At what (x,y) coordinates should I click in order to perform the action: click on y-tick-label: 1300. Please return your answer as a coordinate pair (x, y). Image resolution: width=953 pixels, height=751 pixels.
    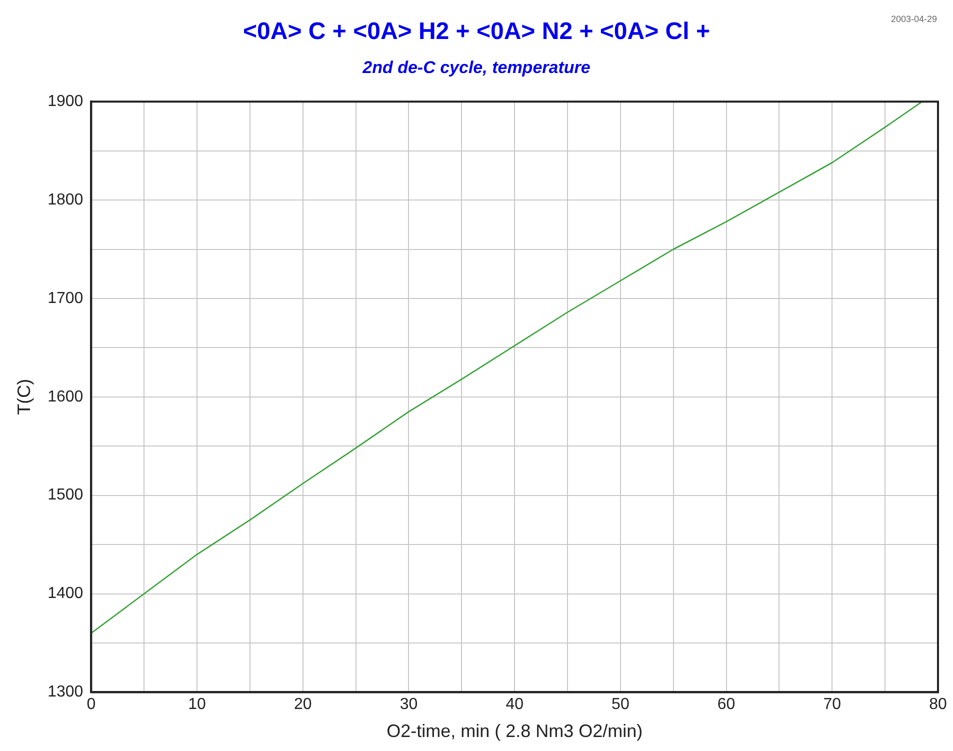
    Looking at the image, I should click on (66, 692).